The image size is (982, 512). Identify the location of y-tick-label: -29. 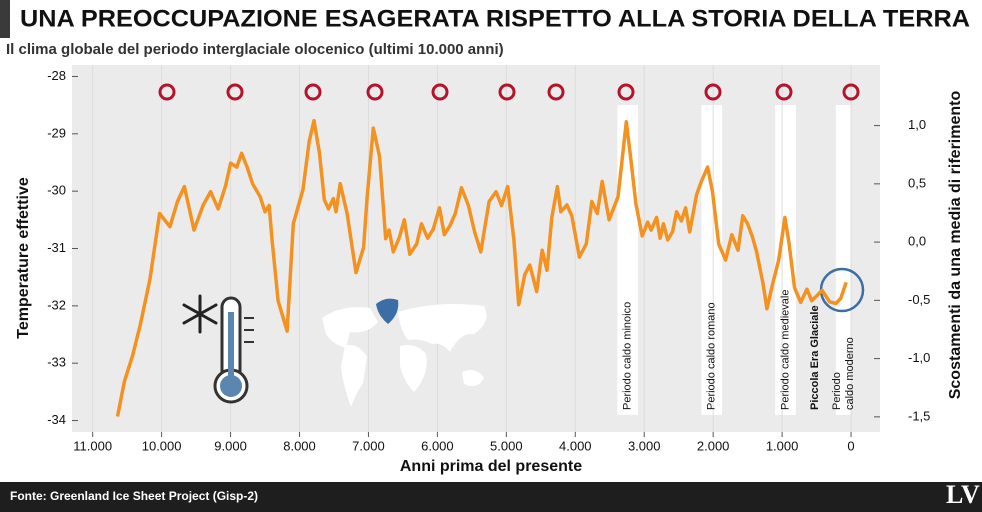
(56, 132).